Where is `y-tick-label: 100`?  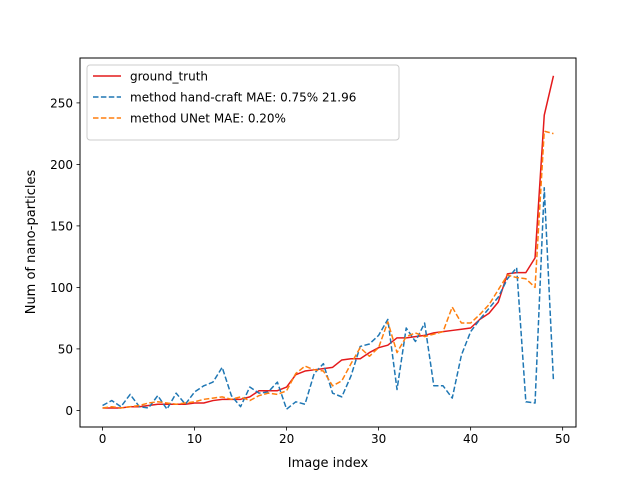 y-tick-label: 100 is located at coordinates (61, 288).